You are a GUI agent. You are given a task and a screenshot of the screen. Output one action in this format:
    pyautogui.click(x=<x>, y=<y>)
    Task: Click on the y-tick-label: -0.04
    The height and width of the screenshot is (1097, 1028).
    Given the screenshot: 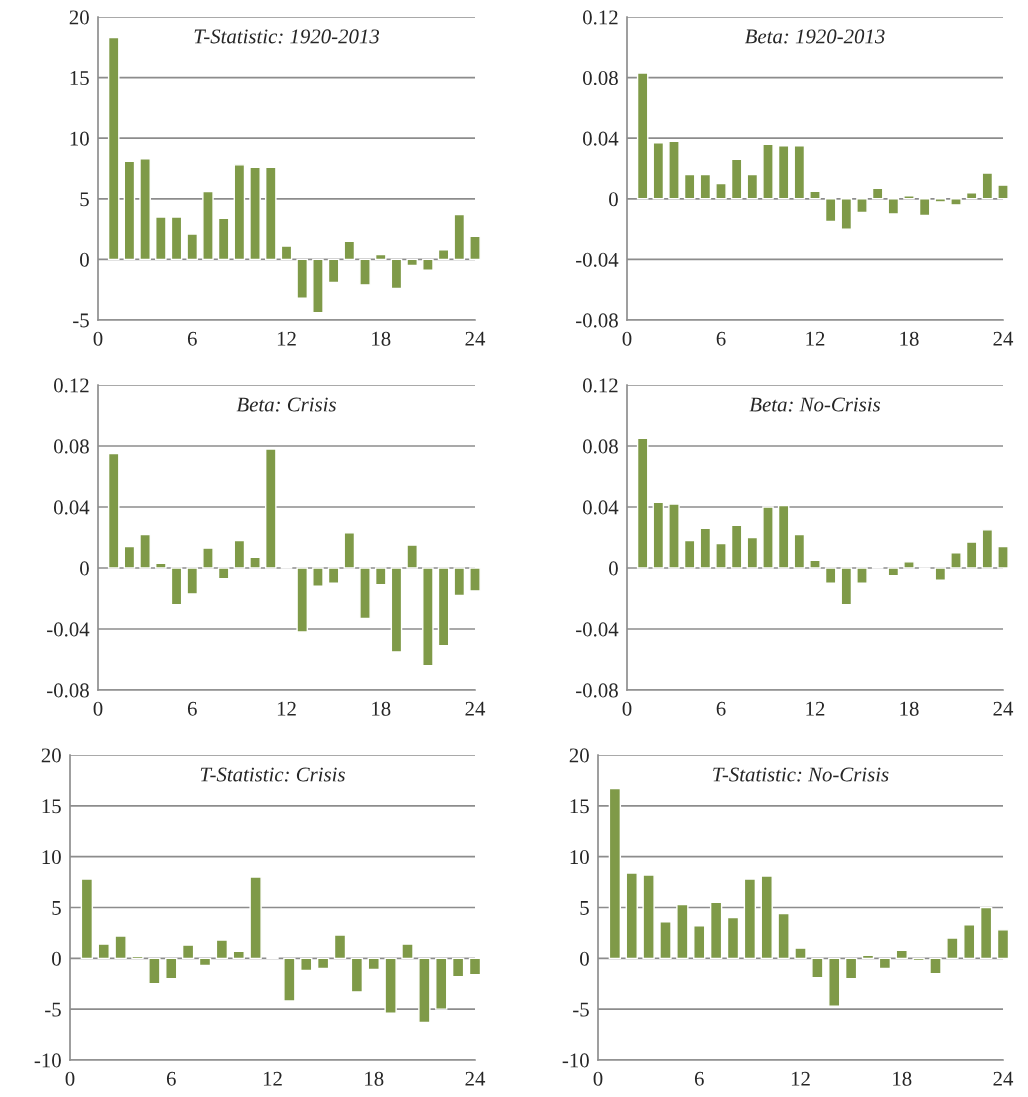 What is the action you would take?
    pyautogui.click(x=597, y=629)
    